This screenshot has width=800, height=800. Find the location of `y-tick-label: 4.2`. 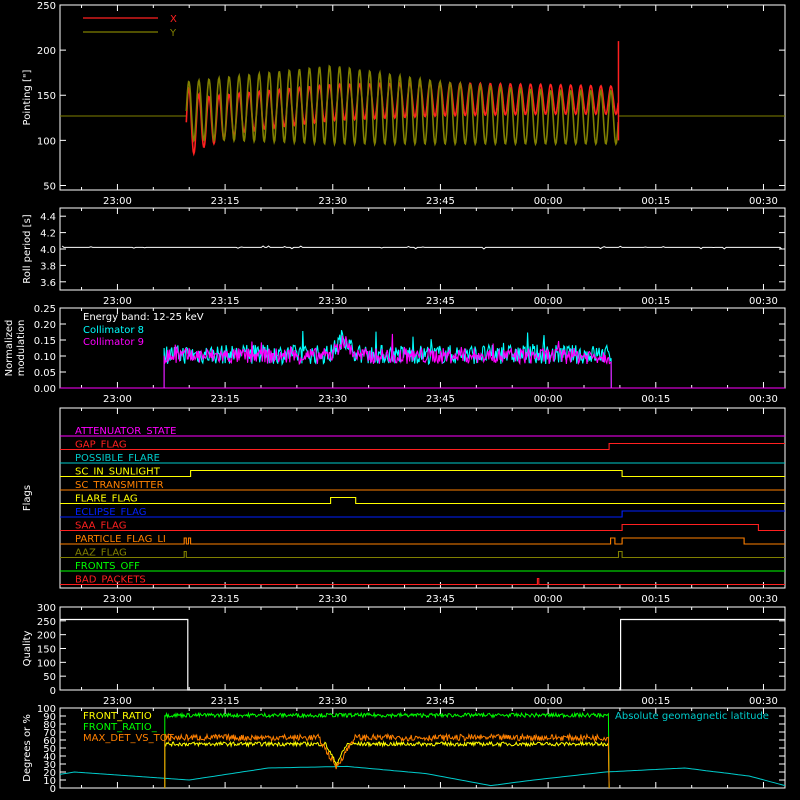

y-tick-label: 4.2 is located at coordinates (48, 234).